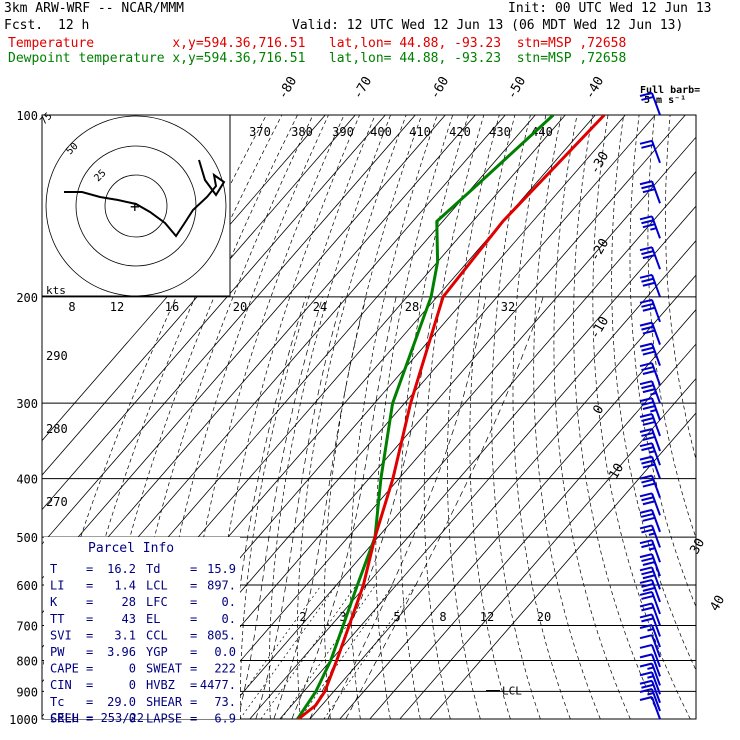 The image size is (740, 740). What do you see at coordinates (544, 617) in the screenshot?
I see `mixing-ratio-label: 20` at bounding box center [544, 617].